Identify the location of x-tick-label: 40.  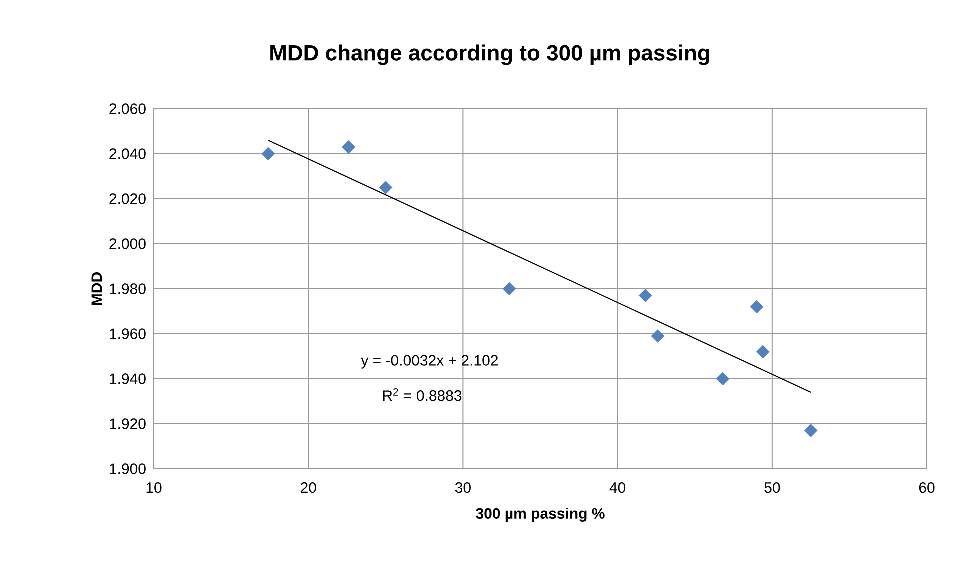
(618, 488).